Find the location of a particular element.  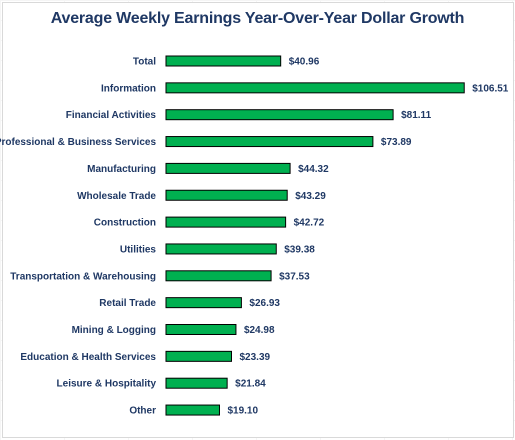

category-label: Total is located at coordinates (144, 62).